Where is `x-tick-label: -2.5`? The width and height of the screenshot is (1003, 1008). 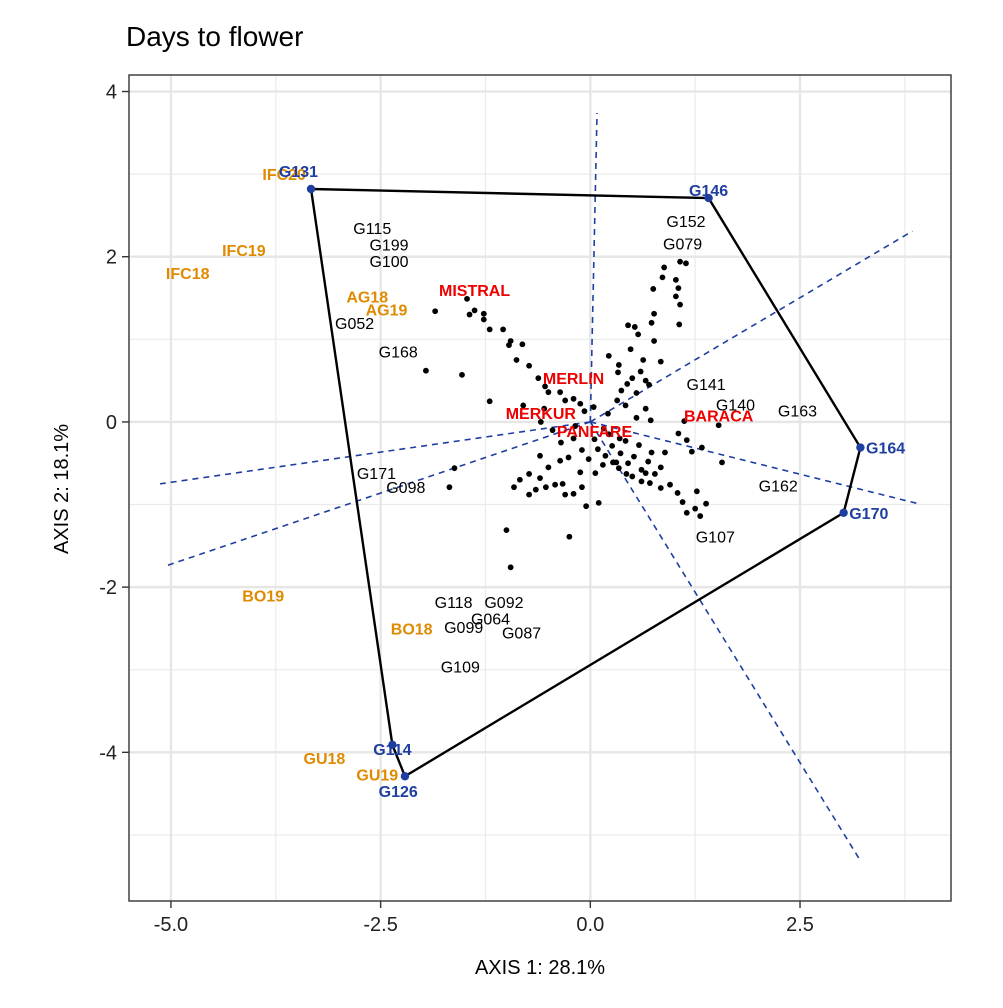
x-tick-label: -2.5 is located at coordinates (380, 925).